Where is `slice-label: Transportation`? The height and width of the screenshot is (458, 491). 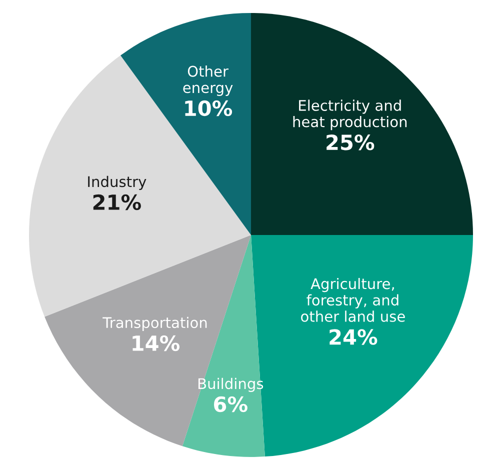
slice-label: Transportation is located at coordinates (154, 323).